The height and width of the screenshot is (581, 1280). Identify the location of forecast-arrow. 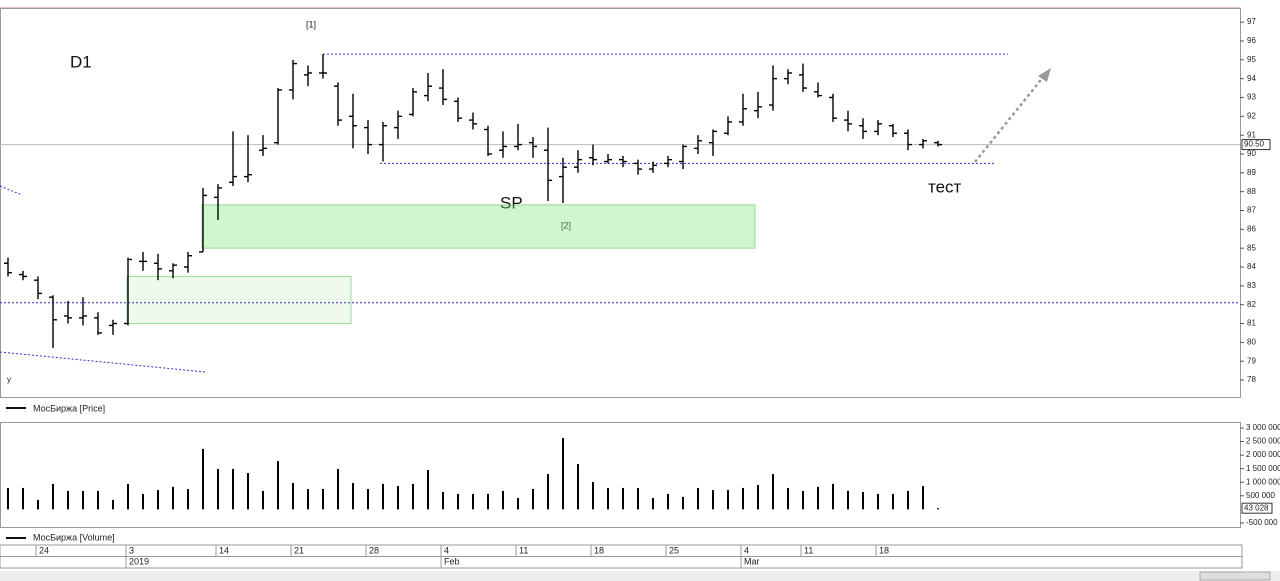
(1009, 119).